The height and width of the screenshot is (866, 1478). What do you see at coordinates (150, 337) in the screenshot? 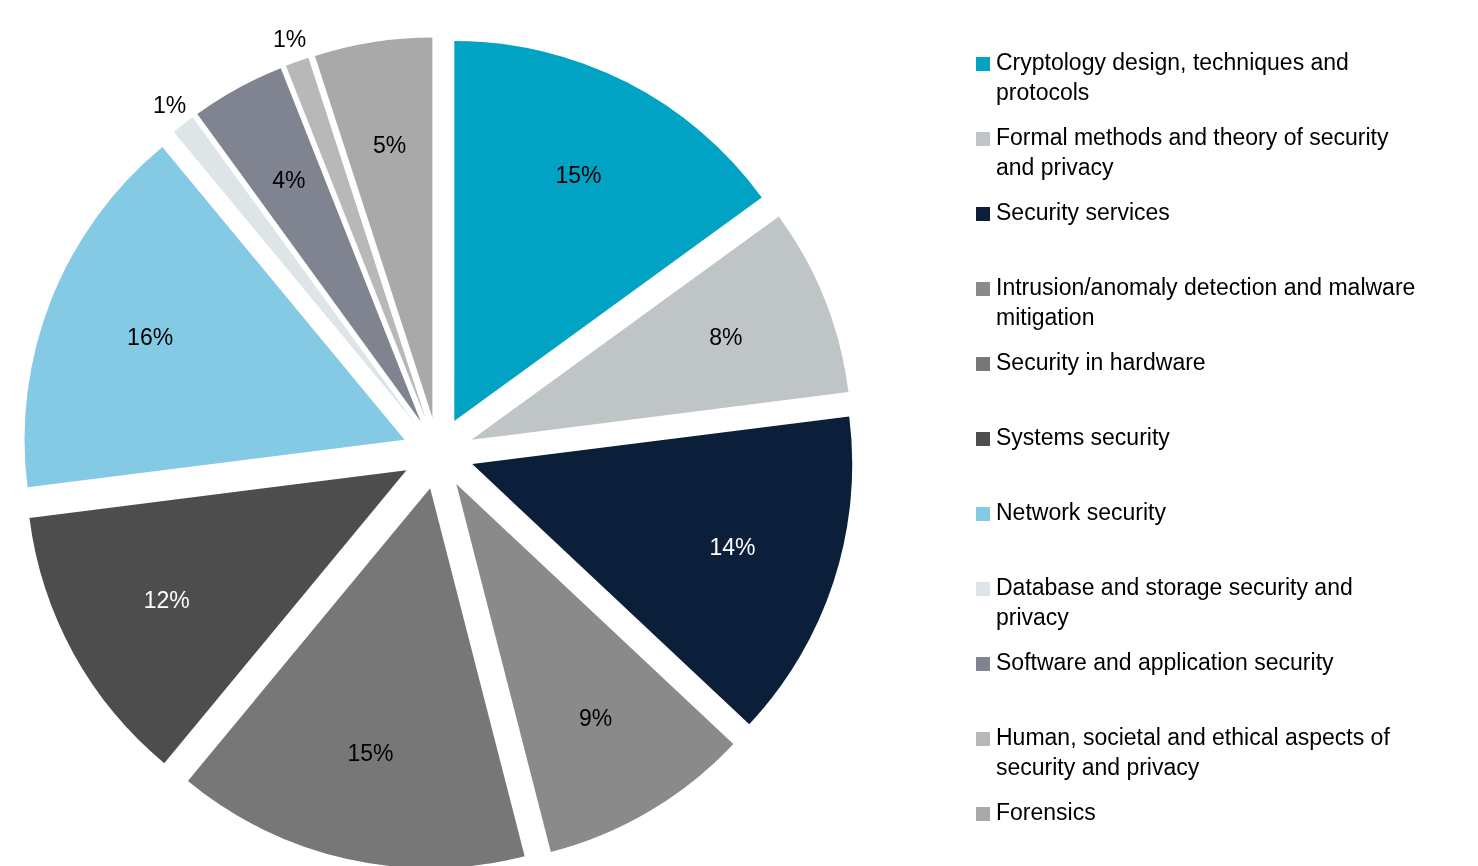
I see `data-label: 16%` at bounding box center [150, 337].